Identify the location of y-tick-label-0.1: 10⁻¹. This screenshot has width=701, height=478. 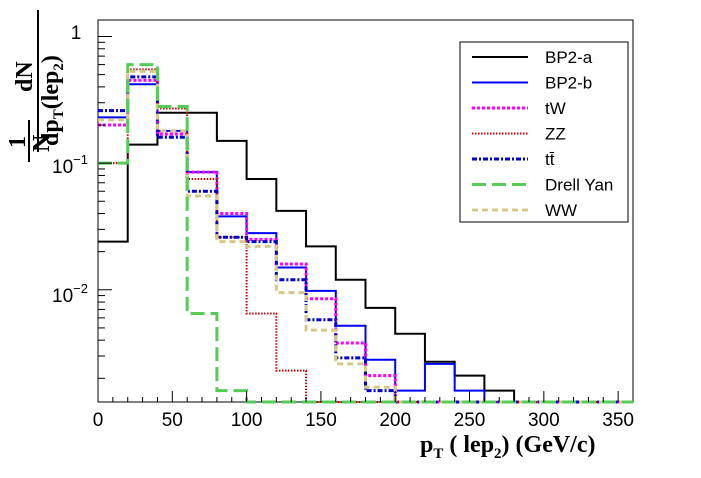
(70, 165).